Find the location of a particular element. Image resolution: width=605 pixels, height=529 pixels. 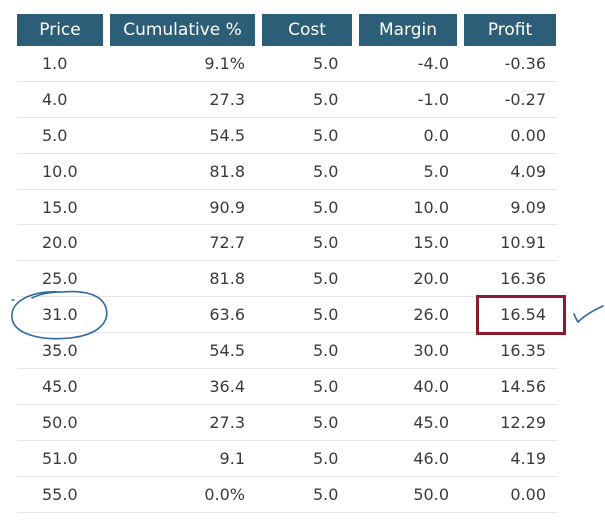

cumulative-percent-cell: 0.0% is located at coordinates (224, 494).